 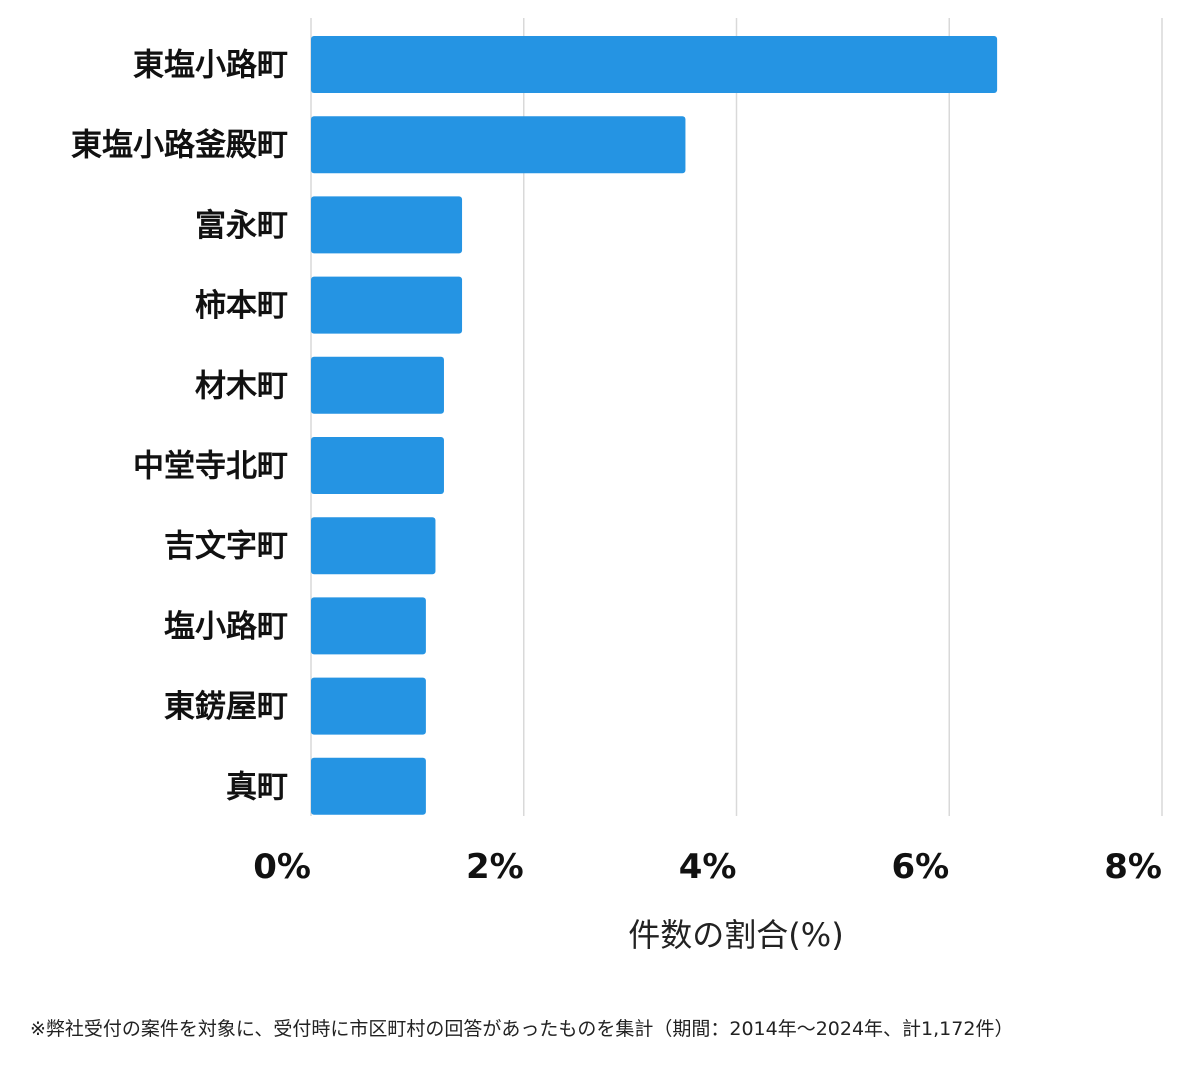 What do you see at coordinates (495, 867) in the screenshot?
I see `x-tick-label: 2%` at bounding box center [495, 867].